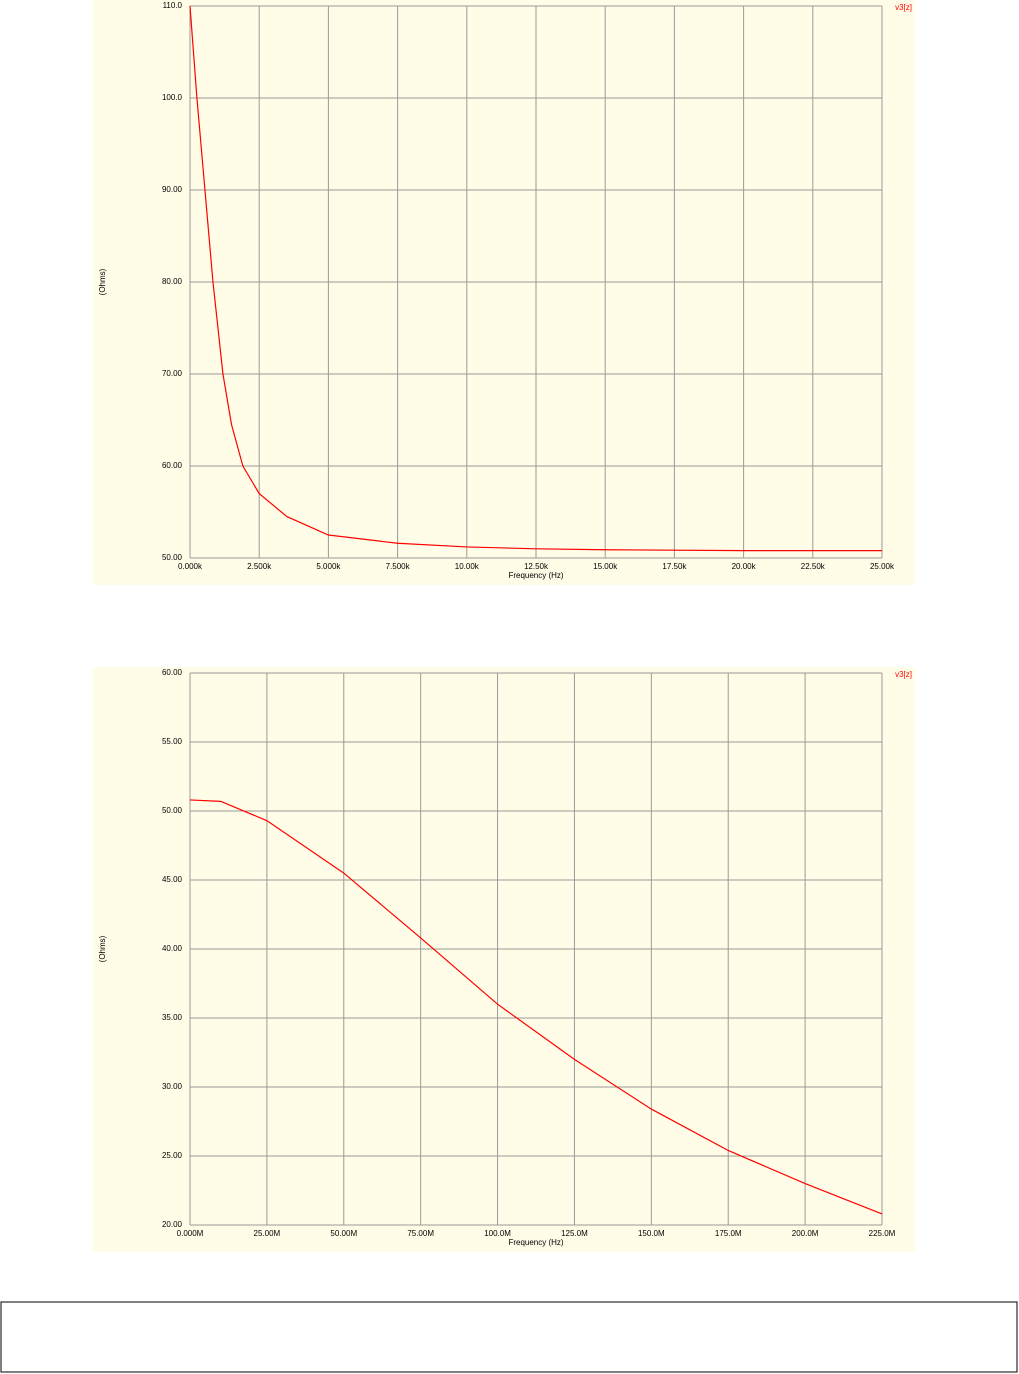 The width and height of the screenshot is (1019, 1374). What do you see at coordinates (172, 281) in the screenshot?
I see `y-tick-label: 80.00` at bounding box center [172, 281].